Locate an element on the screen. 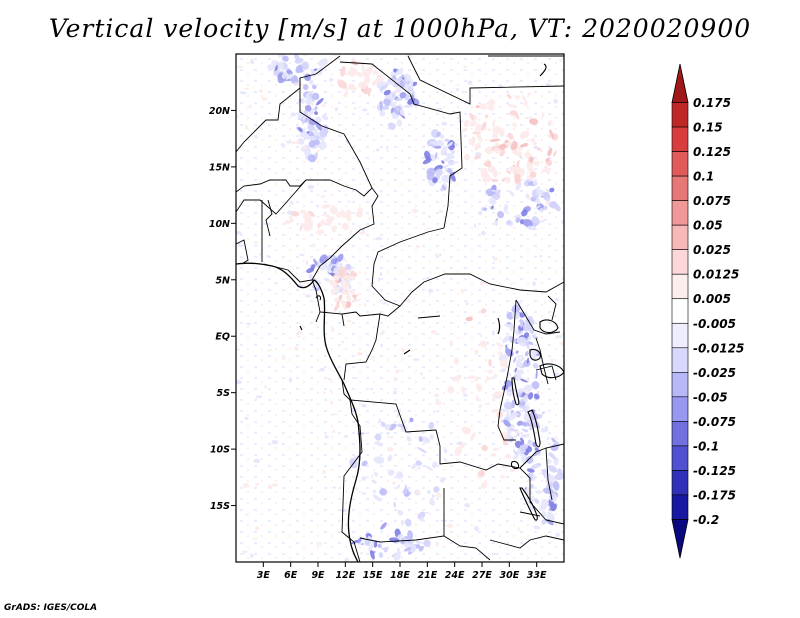 This screenshot has height=618, width=800. lat-tick-label: 10S is located at coordinates (220, 450).